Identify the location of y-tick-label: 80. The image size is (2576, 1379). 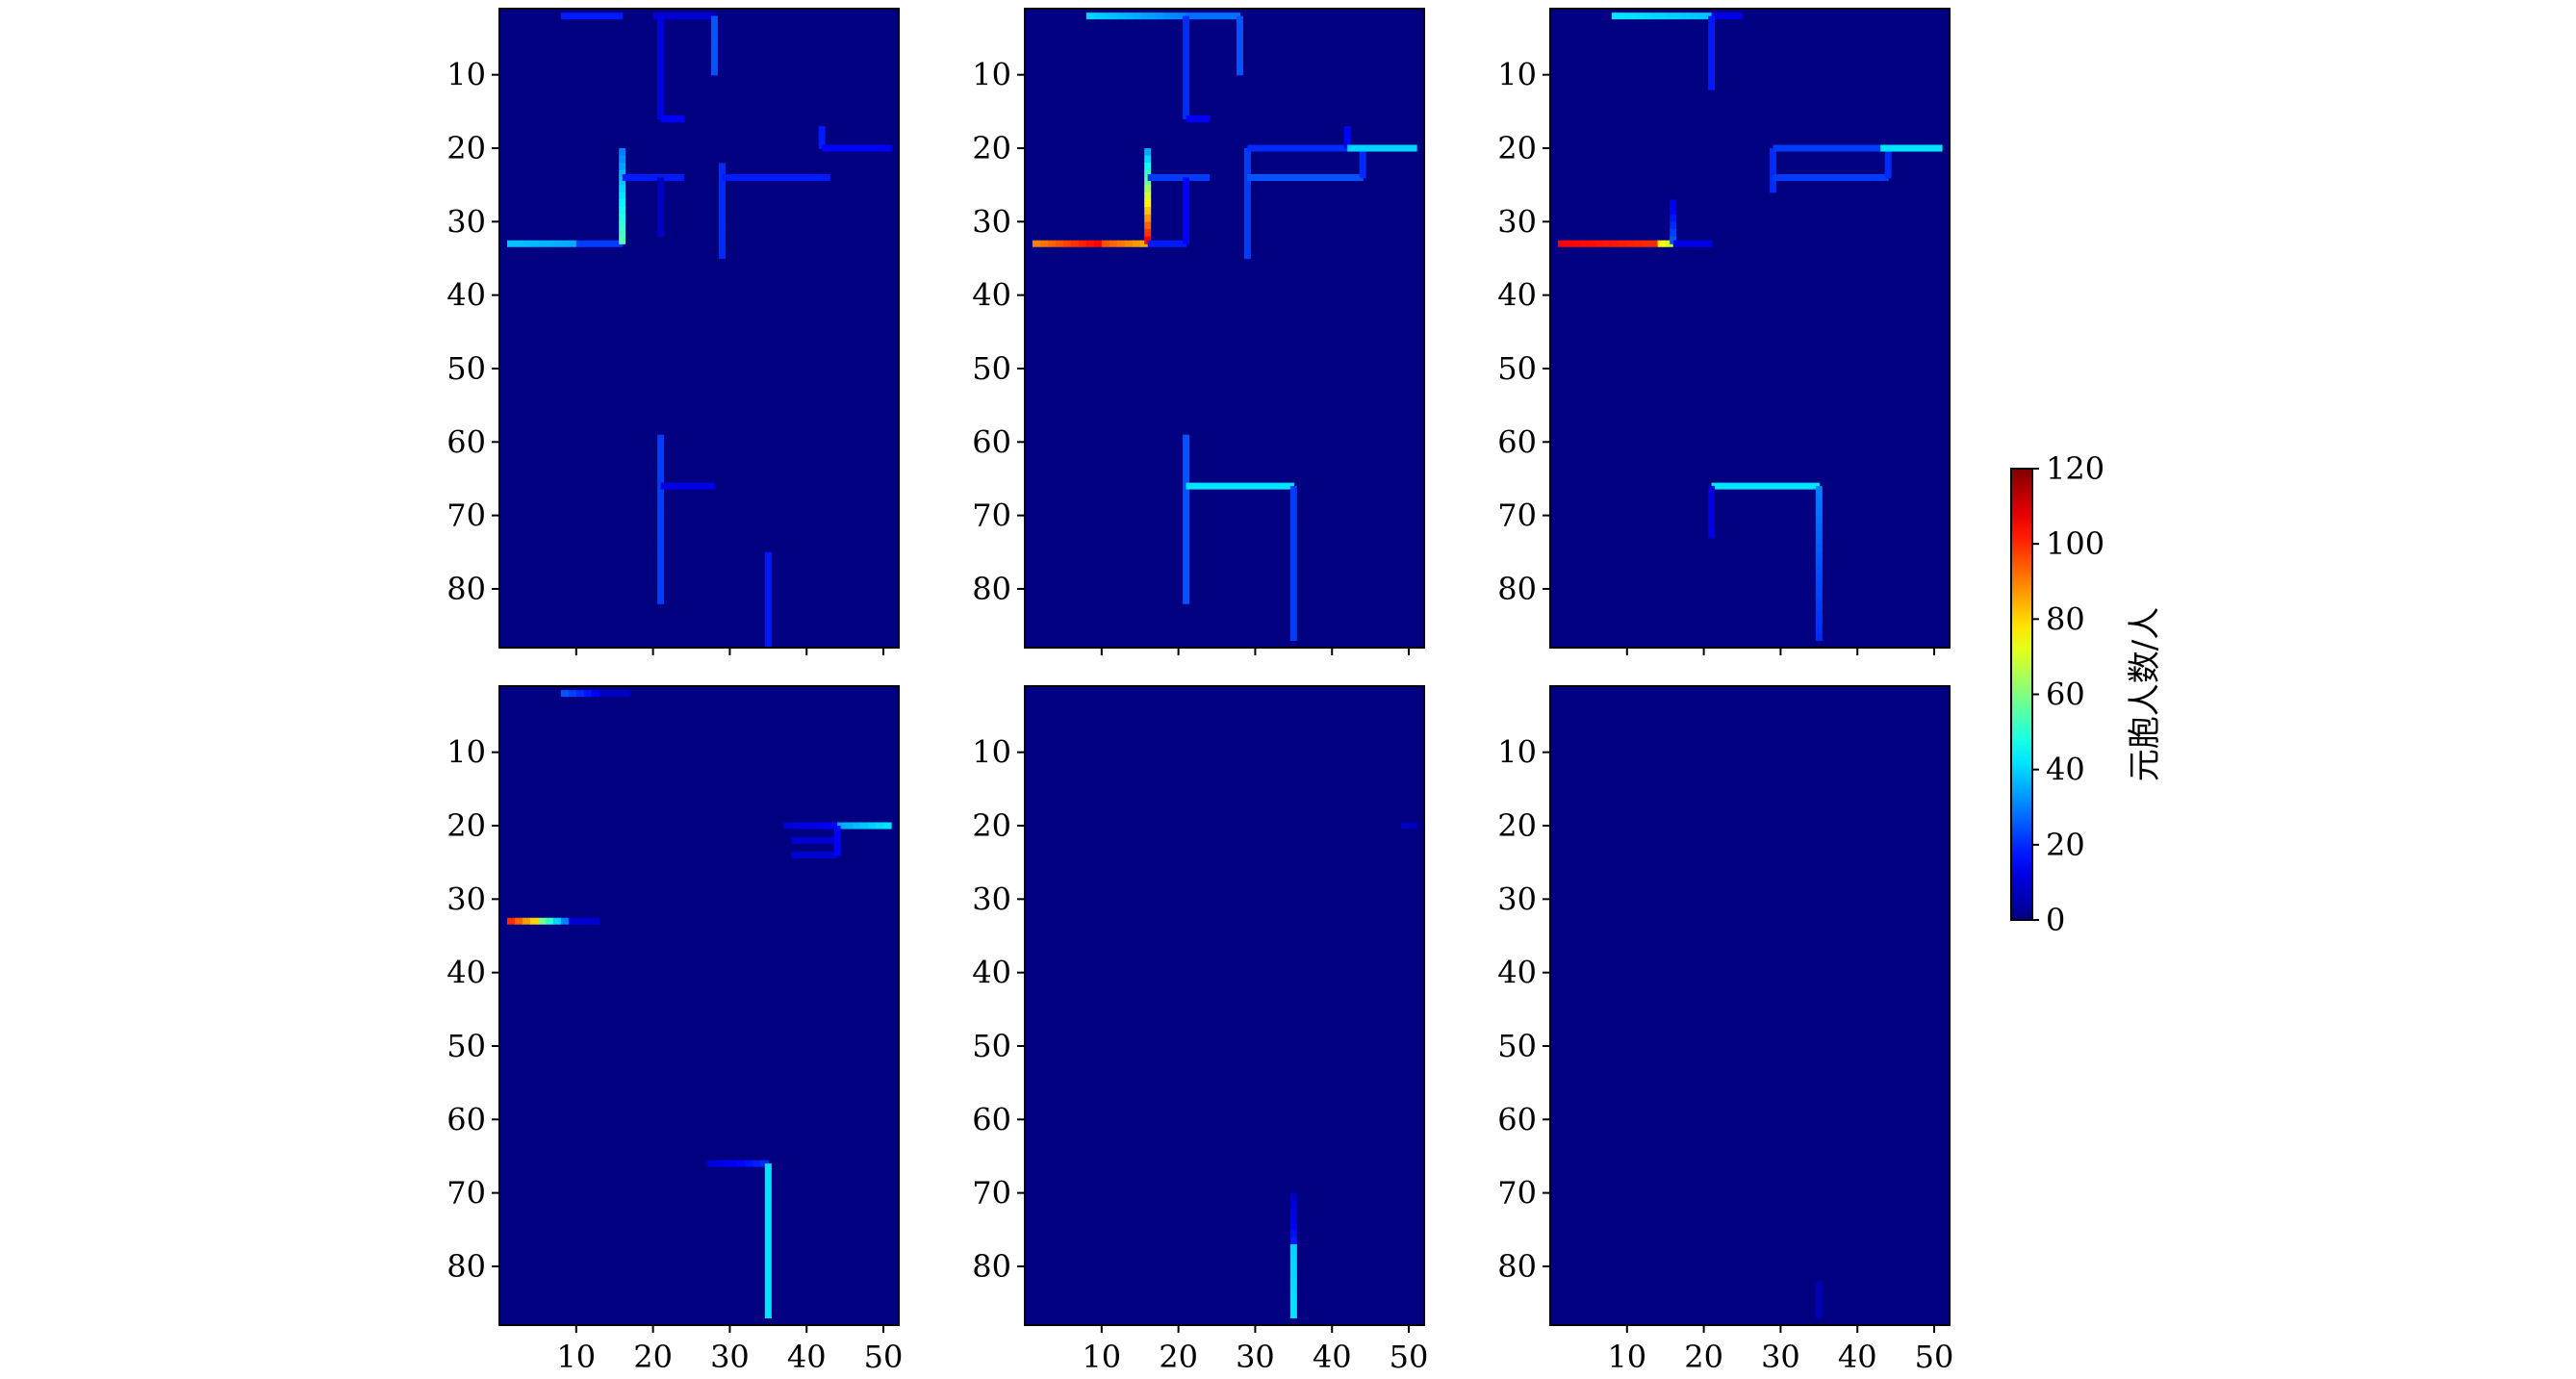
(1517, 1266).